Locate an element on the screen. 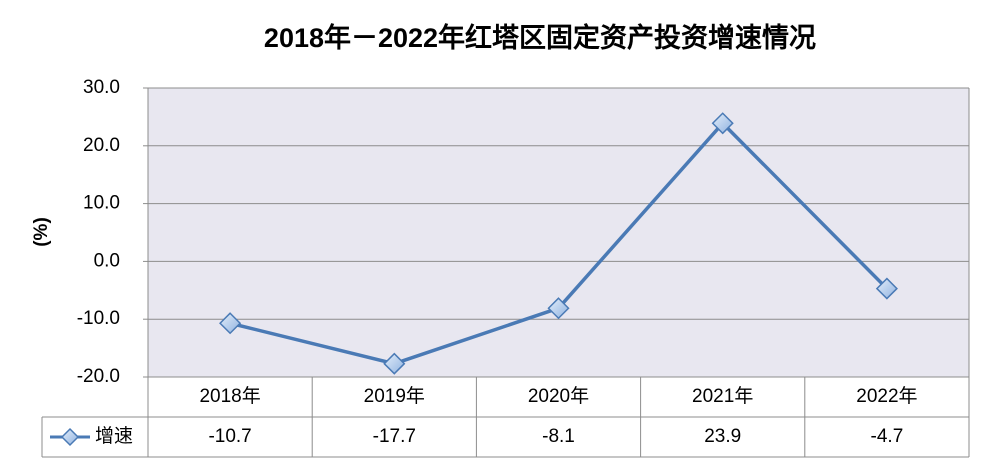 Image resolution: width=993 pixels, height=468 pixels. y-tick-label: 0.0 is located at coordinates (107, 260).